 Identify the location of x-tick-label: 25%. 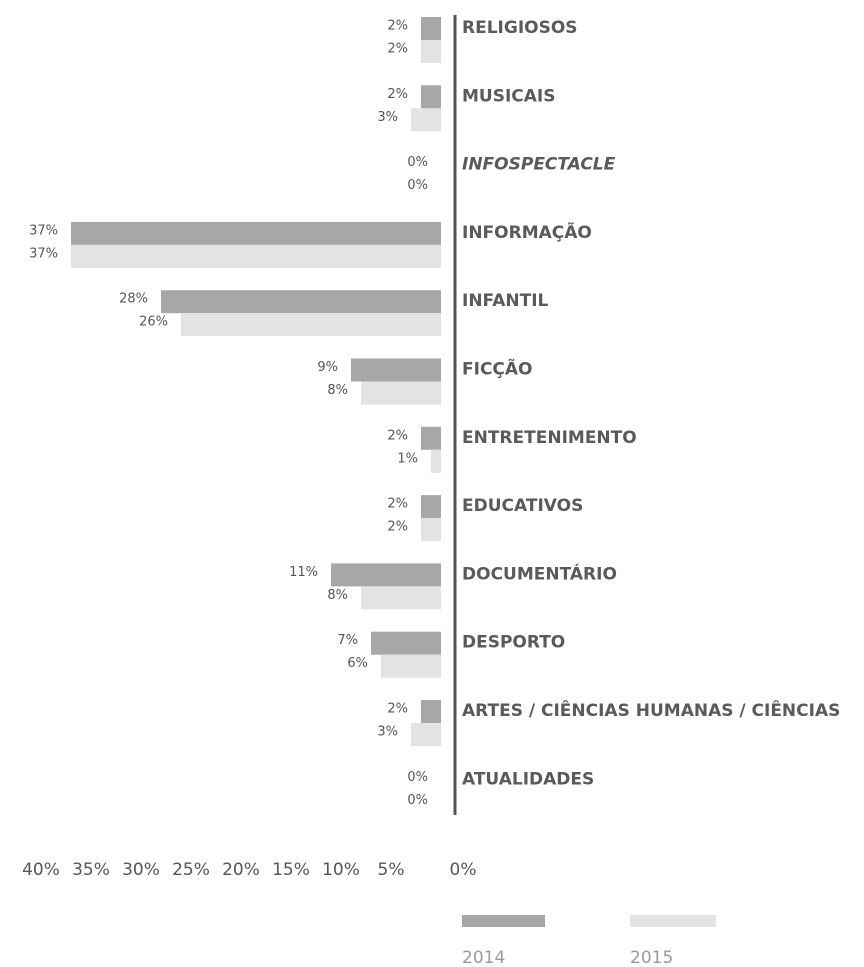
(191, 870).